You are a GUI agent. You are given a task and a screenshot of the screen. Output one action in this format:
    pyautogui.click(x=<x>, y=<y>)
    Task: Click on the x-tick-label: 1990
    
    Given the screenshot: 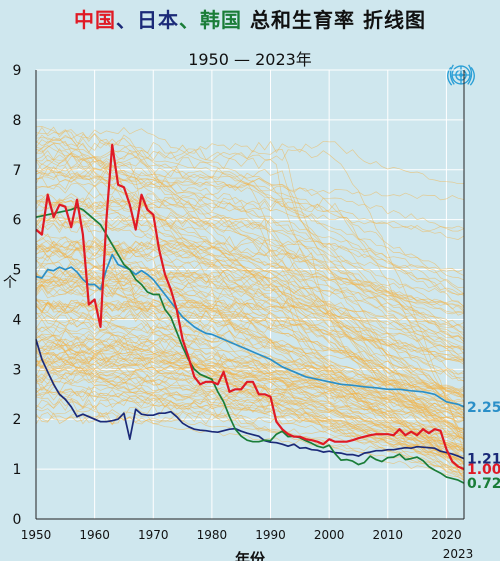 What is the action you would take?
    pyautogui.click(x=270, y=535)
    